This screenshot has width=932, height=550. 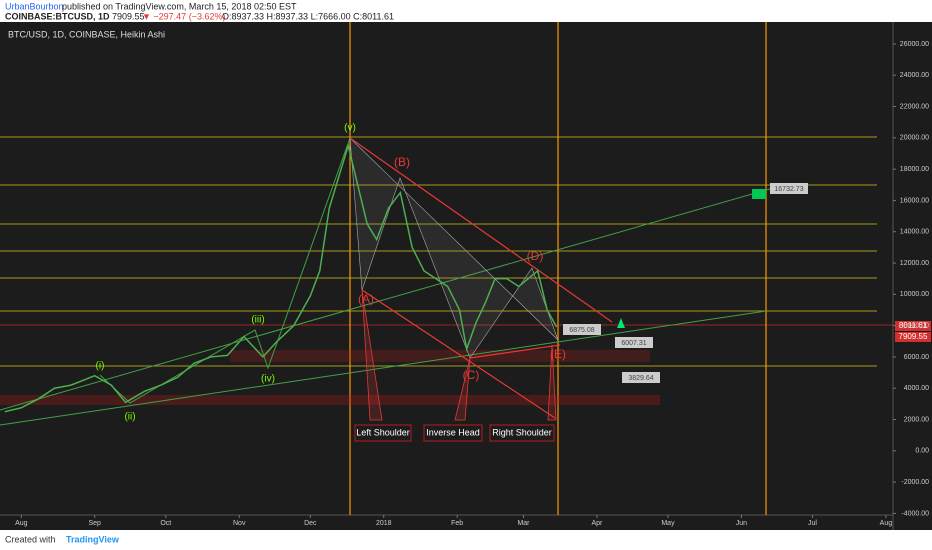 What do you see at coordinates (788, 189) in the screenshot?
I see `price-box: 16732.73` at bounding box center [788, 189].